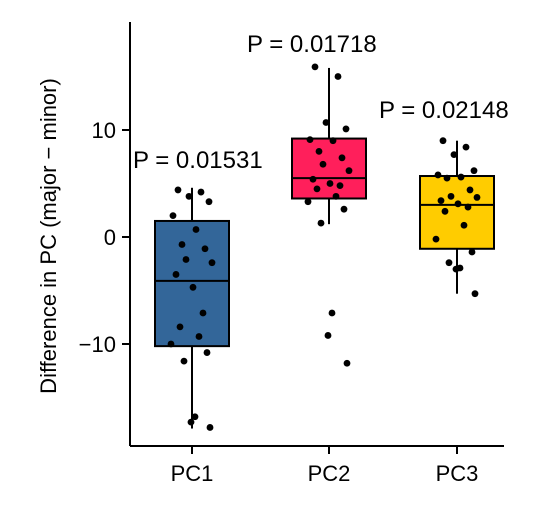  Describe the element at coordinates (444, 110) in the screenshot. I see `p-value-pc3: P = 0.02148` at that location.